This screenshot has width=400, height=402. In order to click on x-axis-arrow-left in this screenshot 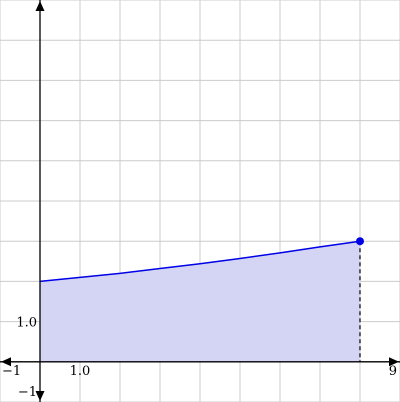, I will do `click(6, 362)`.